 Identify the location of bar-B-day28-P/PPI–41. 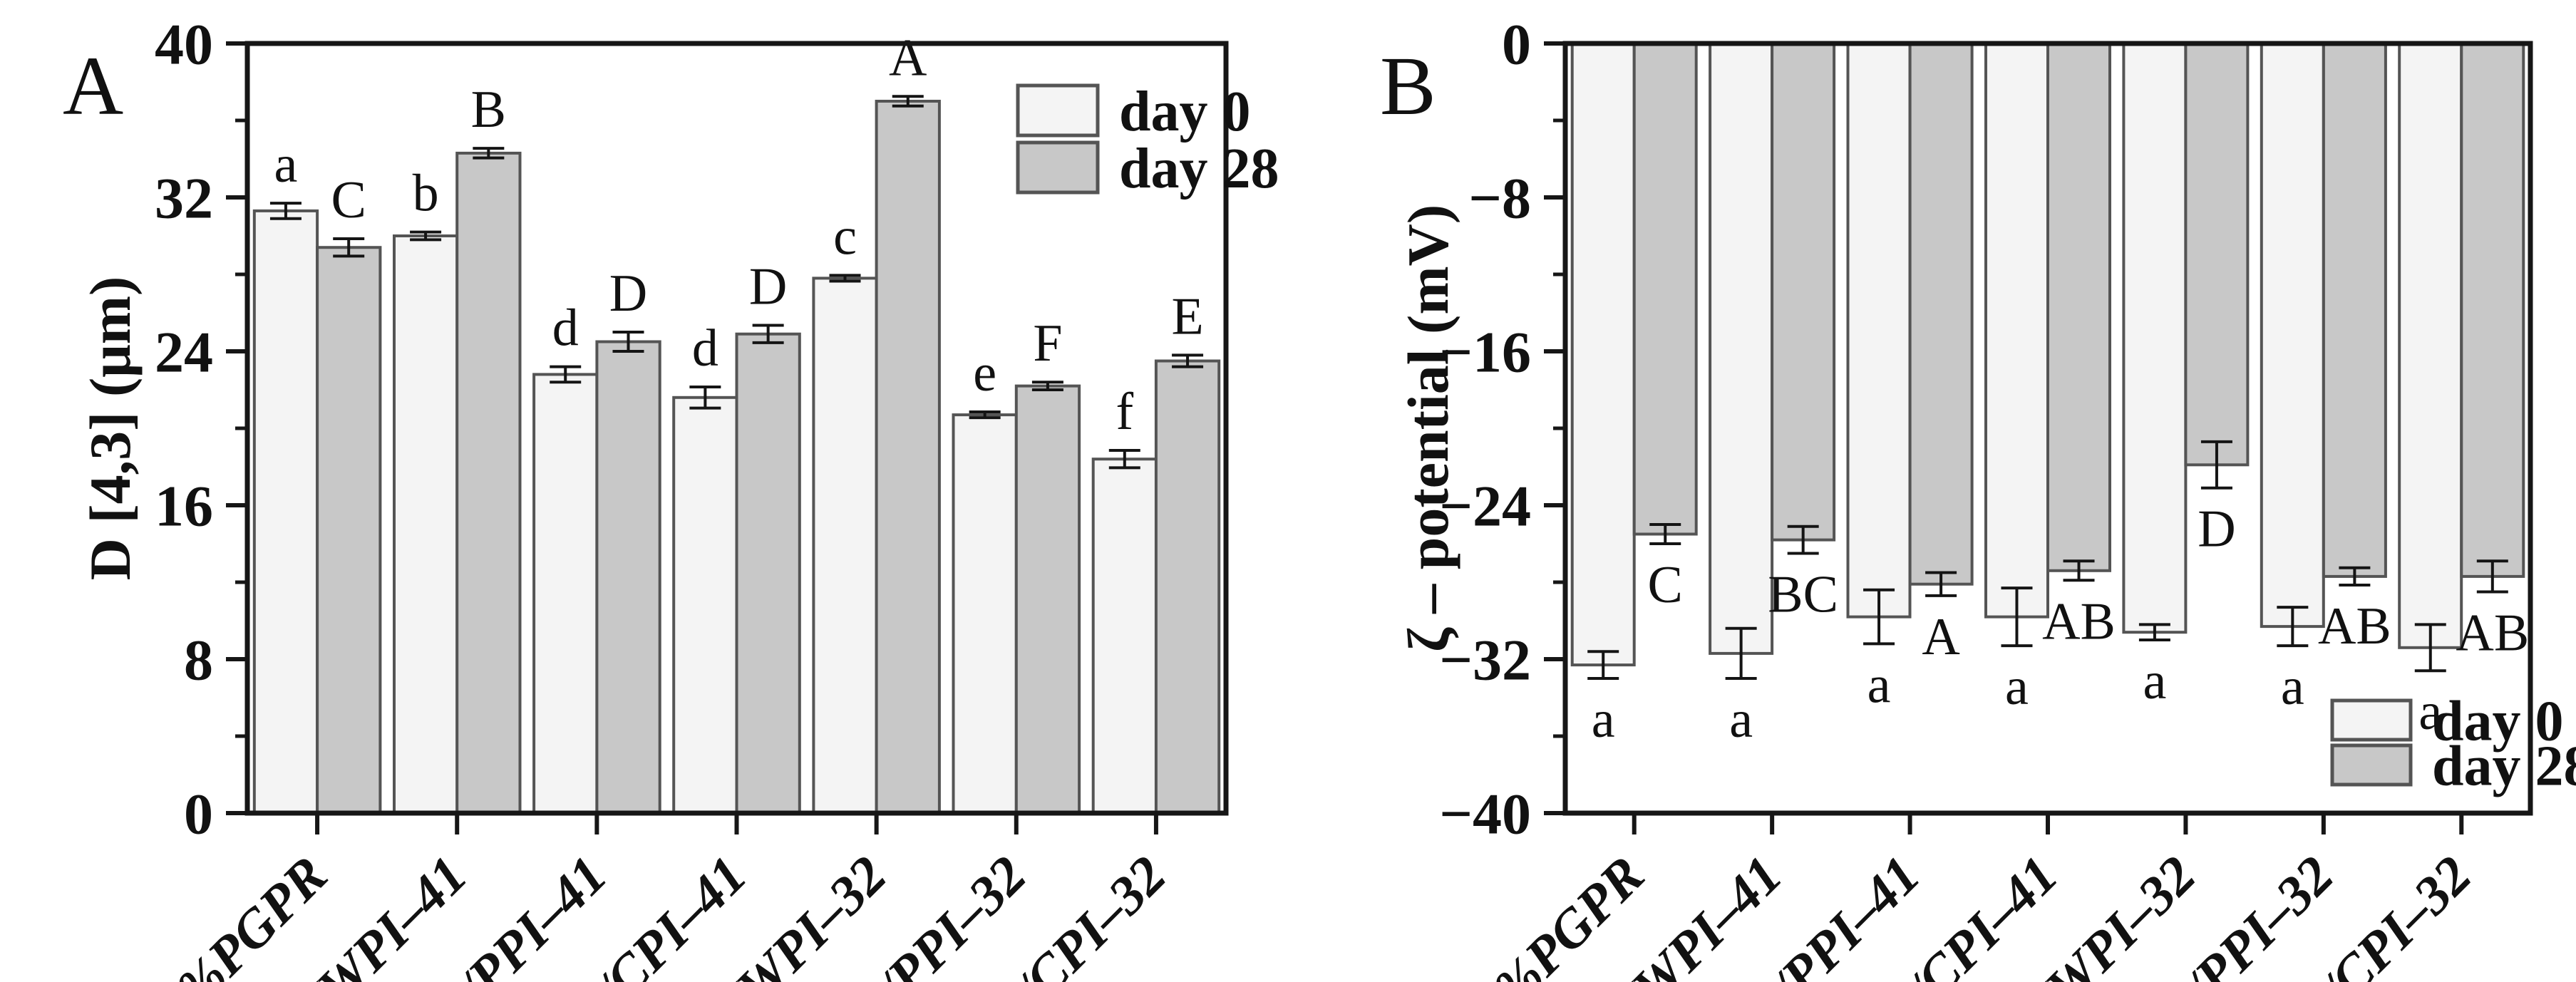
(1941, 314).